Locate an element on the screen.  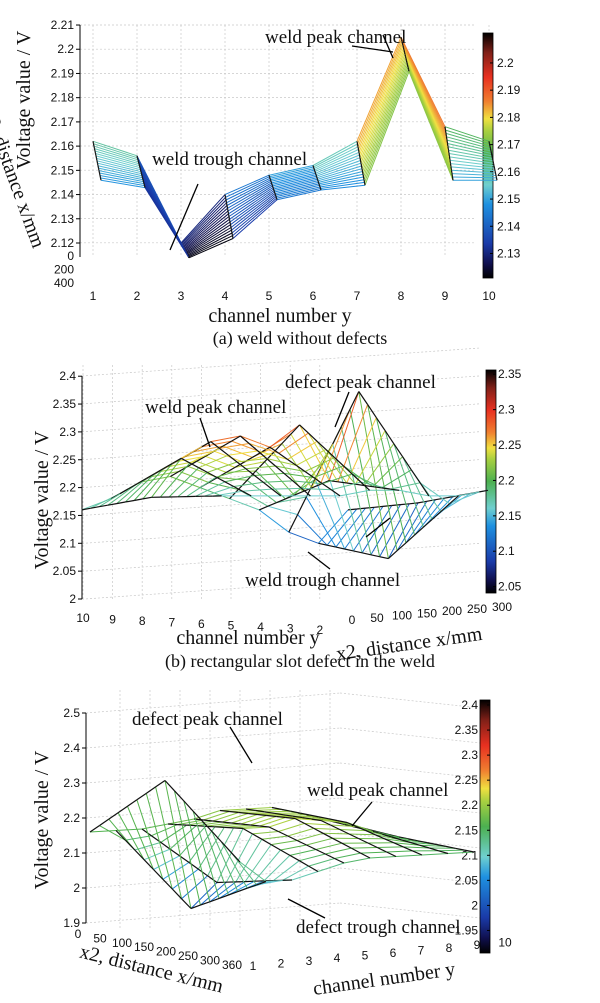
z-tick-label: 2.13 is located at coordinates (63, 219).